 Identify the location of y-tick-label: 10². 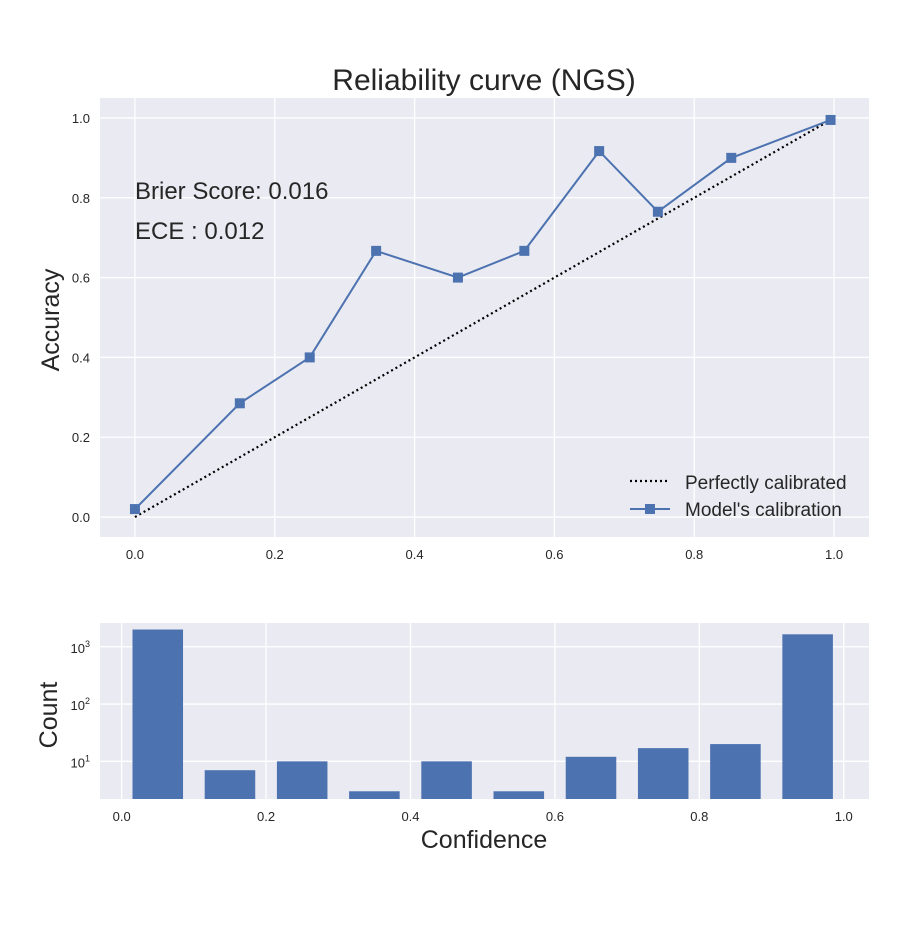
(80, 704).